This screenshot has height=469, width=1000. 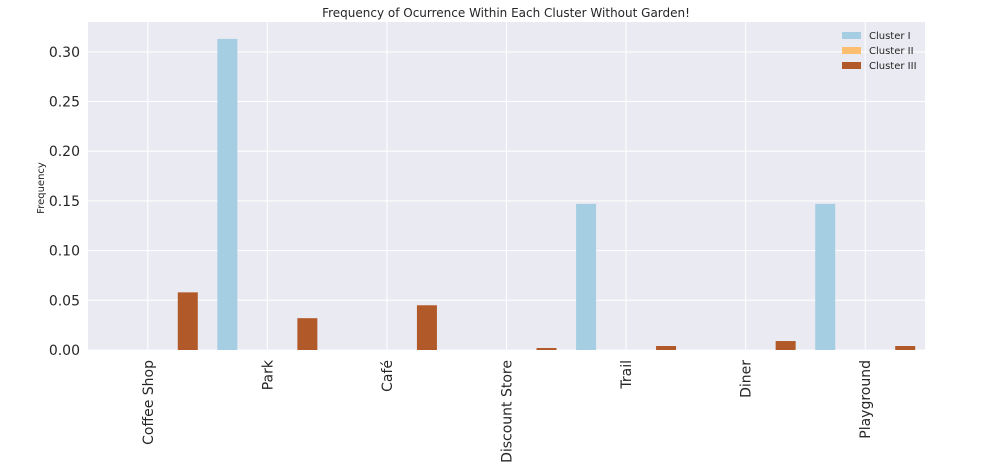 I want to click on legend-label: Cluster I, so click(x=890, y=36).